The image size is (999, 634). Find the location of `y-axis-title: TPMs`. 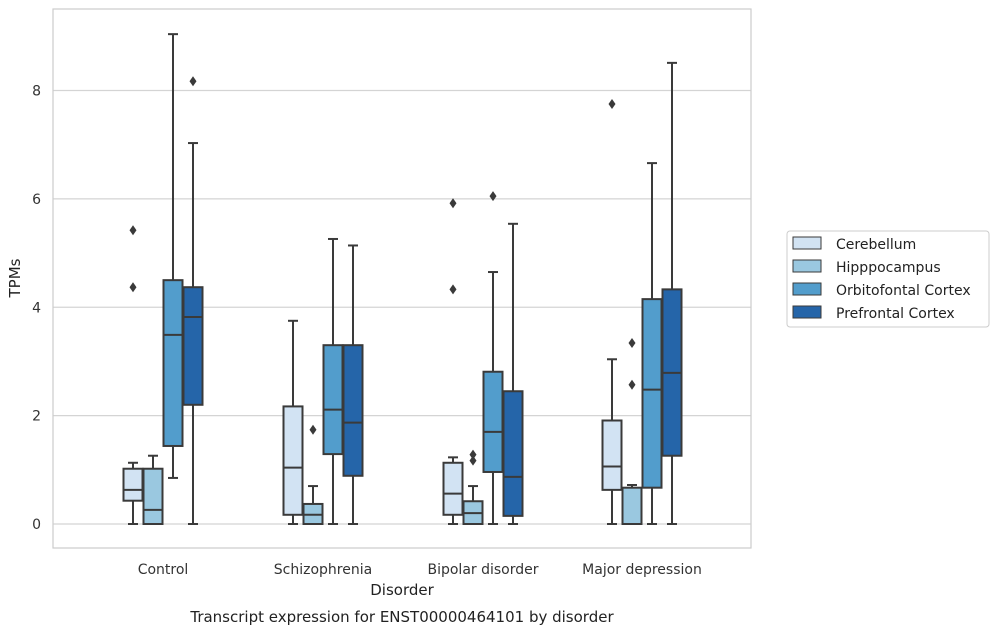

y-axis-title: TPMs is located at coordinates (15, 278).